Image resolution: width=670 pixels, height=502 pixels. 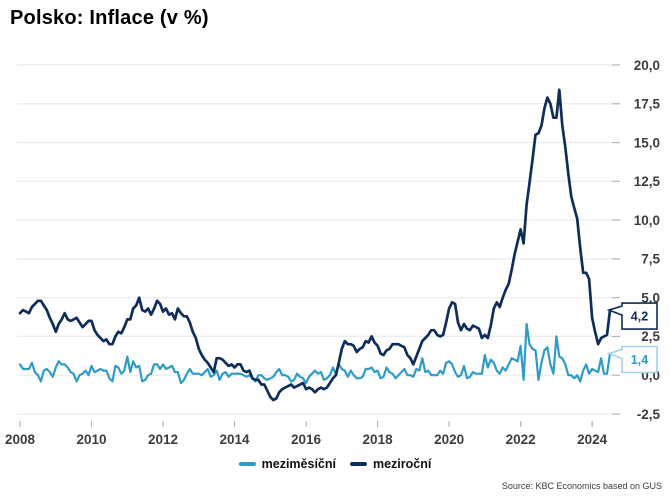 I want to click on y-axis-label: 5,0, so click(x=650, y=297).